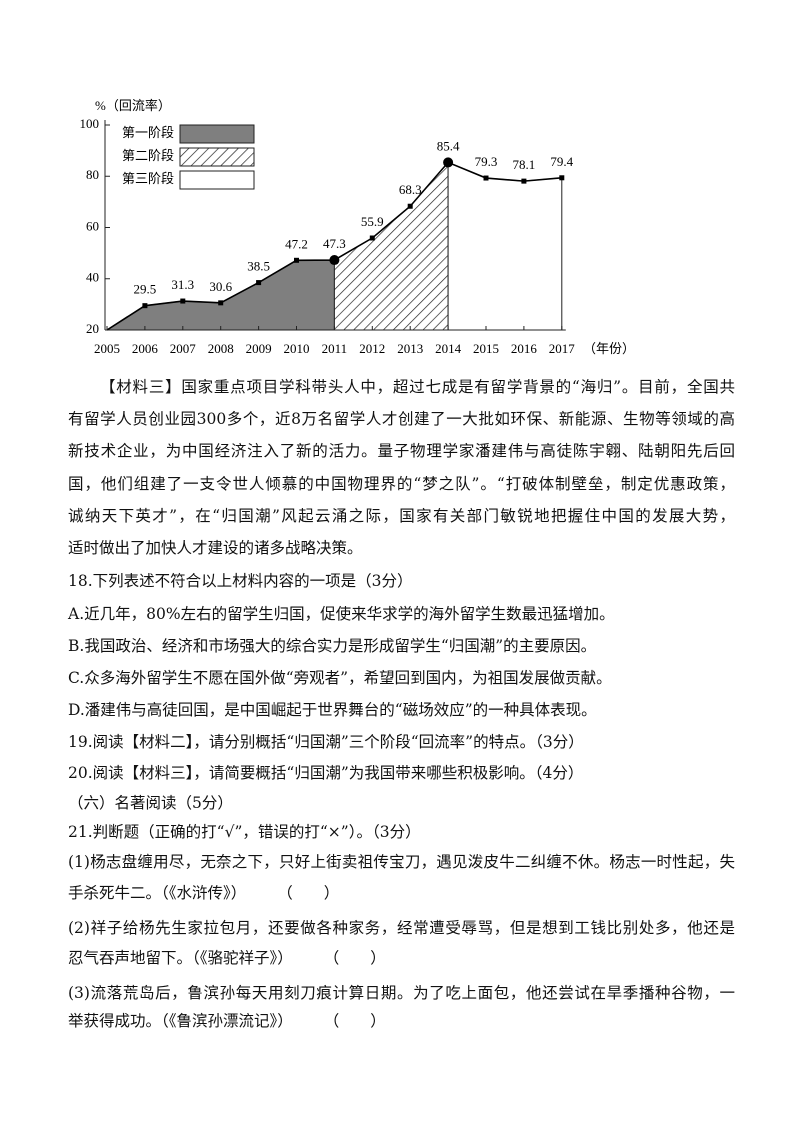 This screenshot has width=800, height=1132. I want to click on x-tick-label: 2016, so click(524, 348).